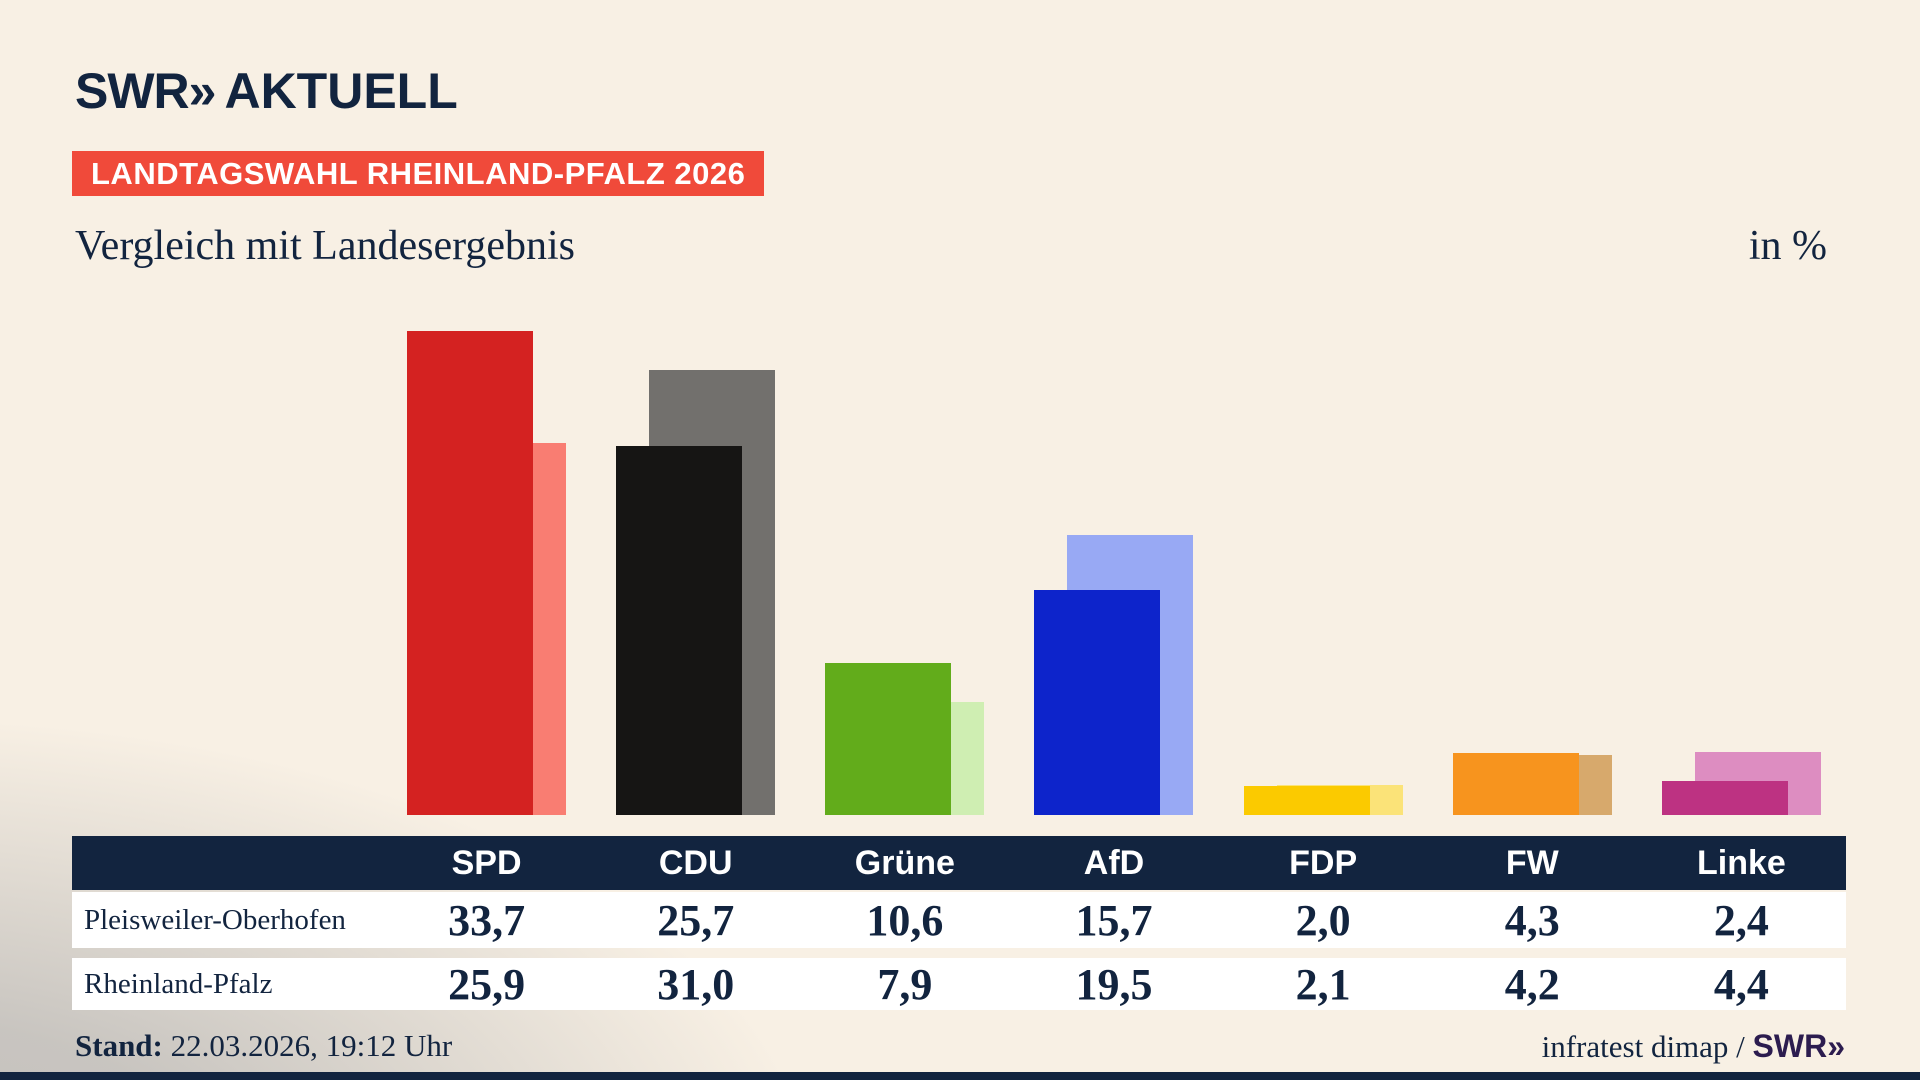 This screenshot has height=1080, width=1920. Describe the element at coordinates (1114, 920) in the screenshot. I see `value-afd: 15,7` at that location.